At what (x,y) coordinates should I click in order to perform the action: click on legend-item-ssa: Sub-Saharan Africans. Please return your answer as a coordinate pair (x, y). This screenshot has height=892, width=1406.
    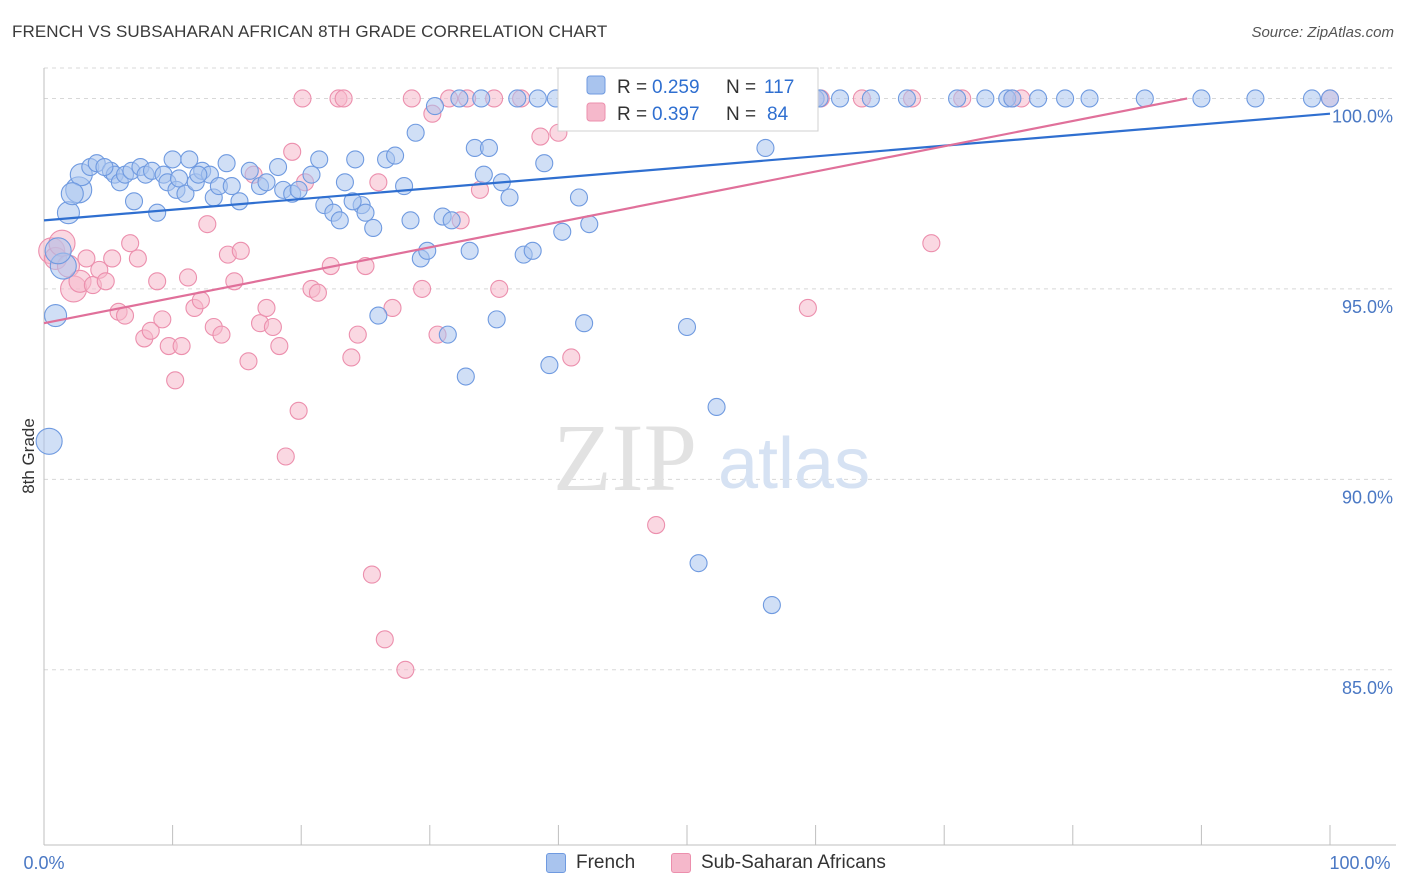
    Looking at the image, I should click on (778, 863).